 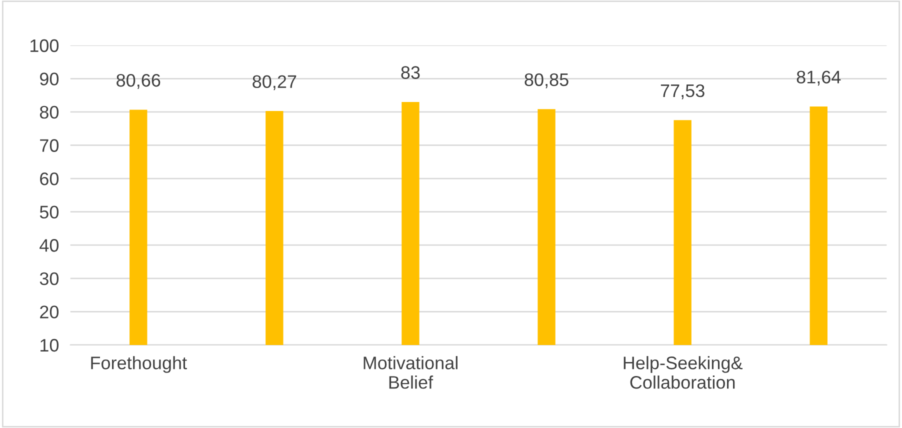 I want to click on y-tick-label: 90, so click(x=49, y=79).